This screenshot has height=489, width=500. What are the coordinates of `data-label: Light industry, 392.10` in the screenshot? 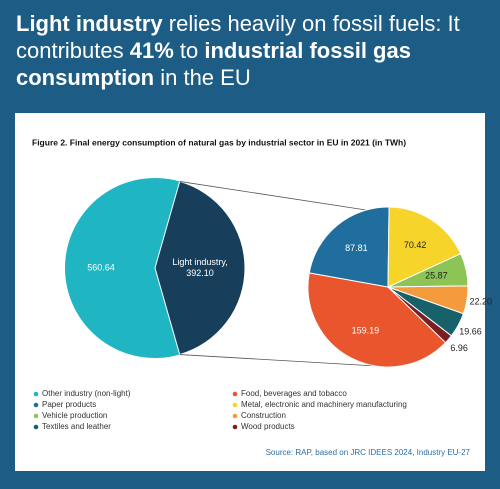 It's located at (200, 267).